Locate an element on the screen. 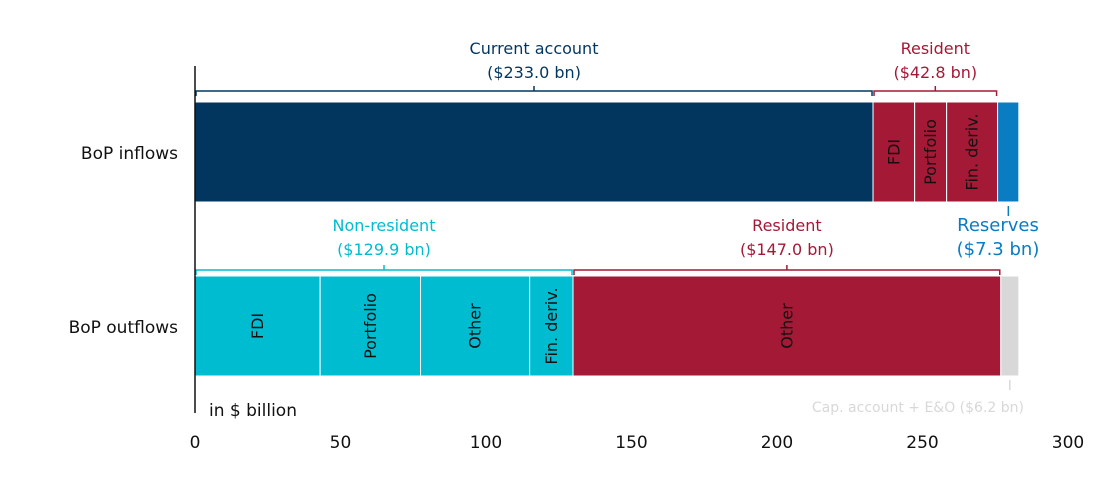 This screenshot has height=485, width=1120. x-tick-label: 200 is located at coordinates (777, 443).